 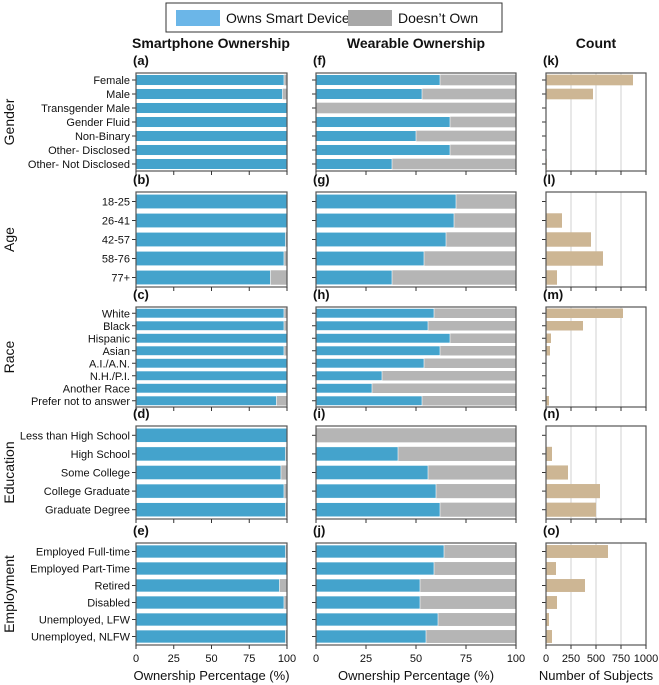 I want to click on category-label: Less than High School, so click(x=75, y=436).